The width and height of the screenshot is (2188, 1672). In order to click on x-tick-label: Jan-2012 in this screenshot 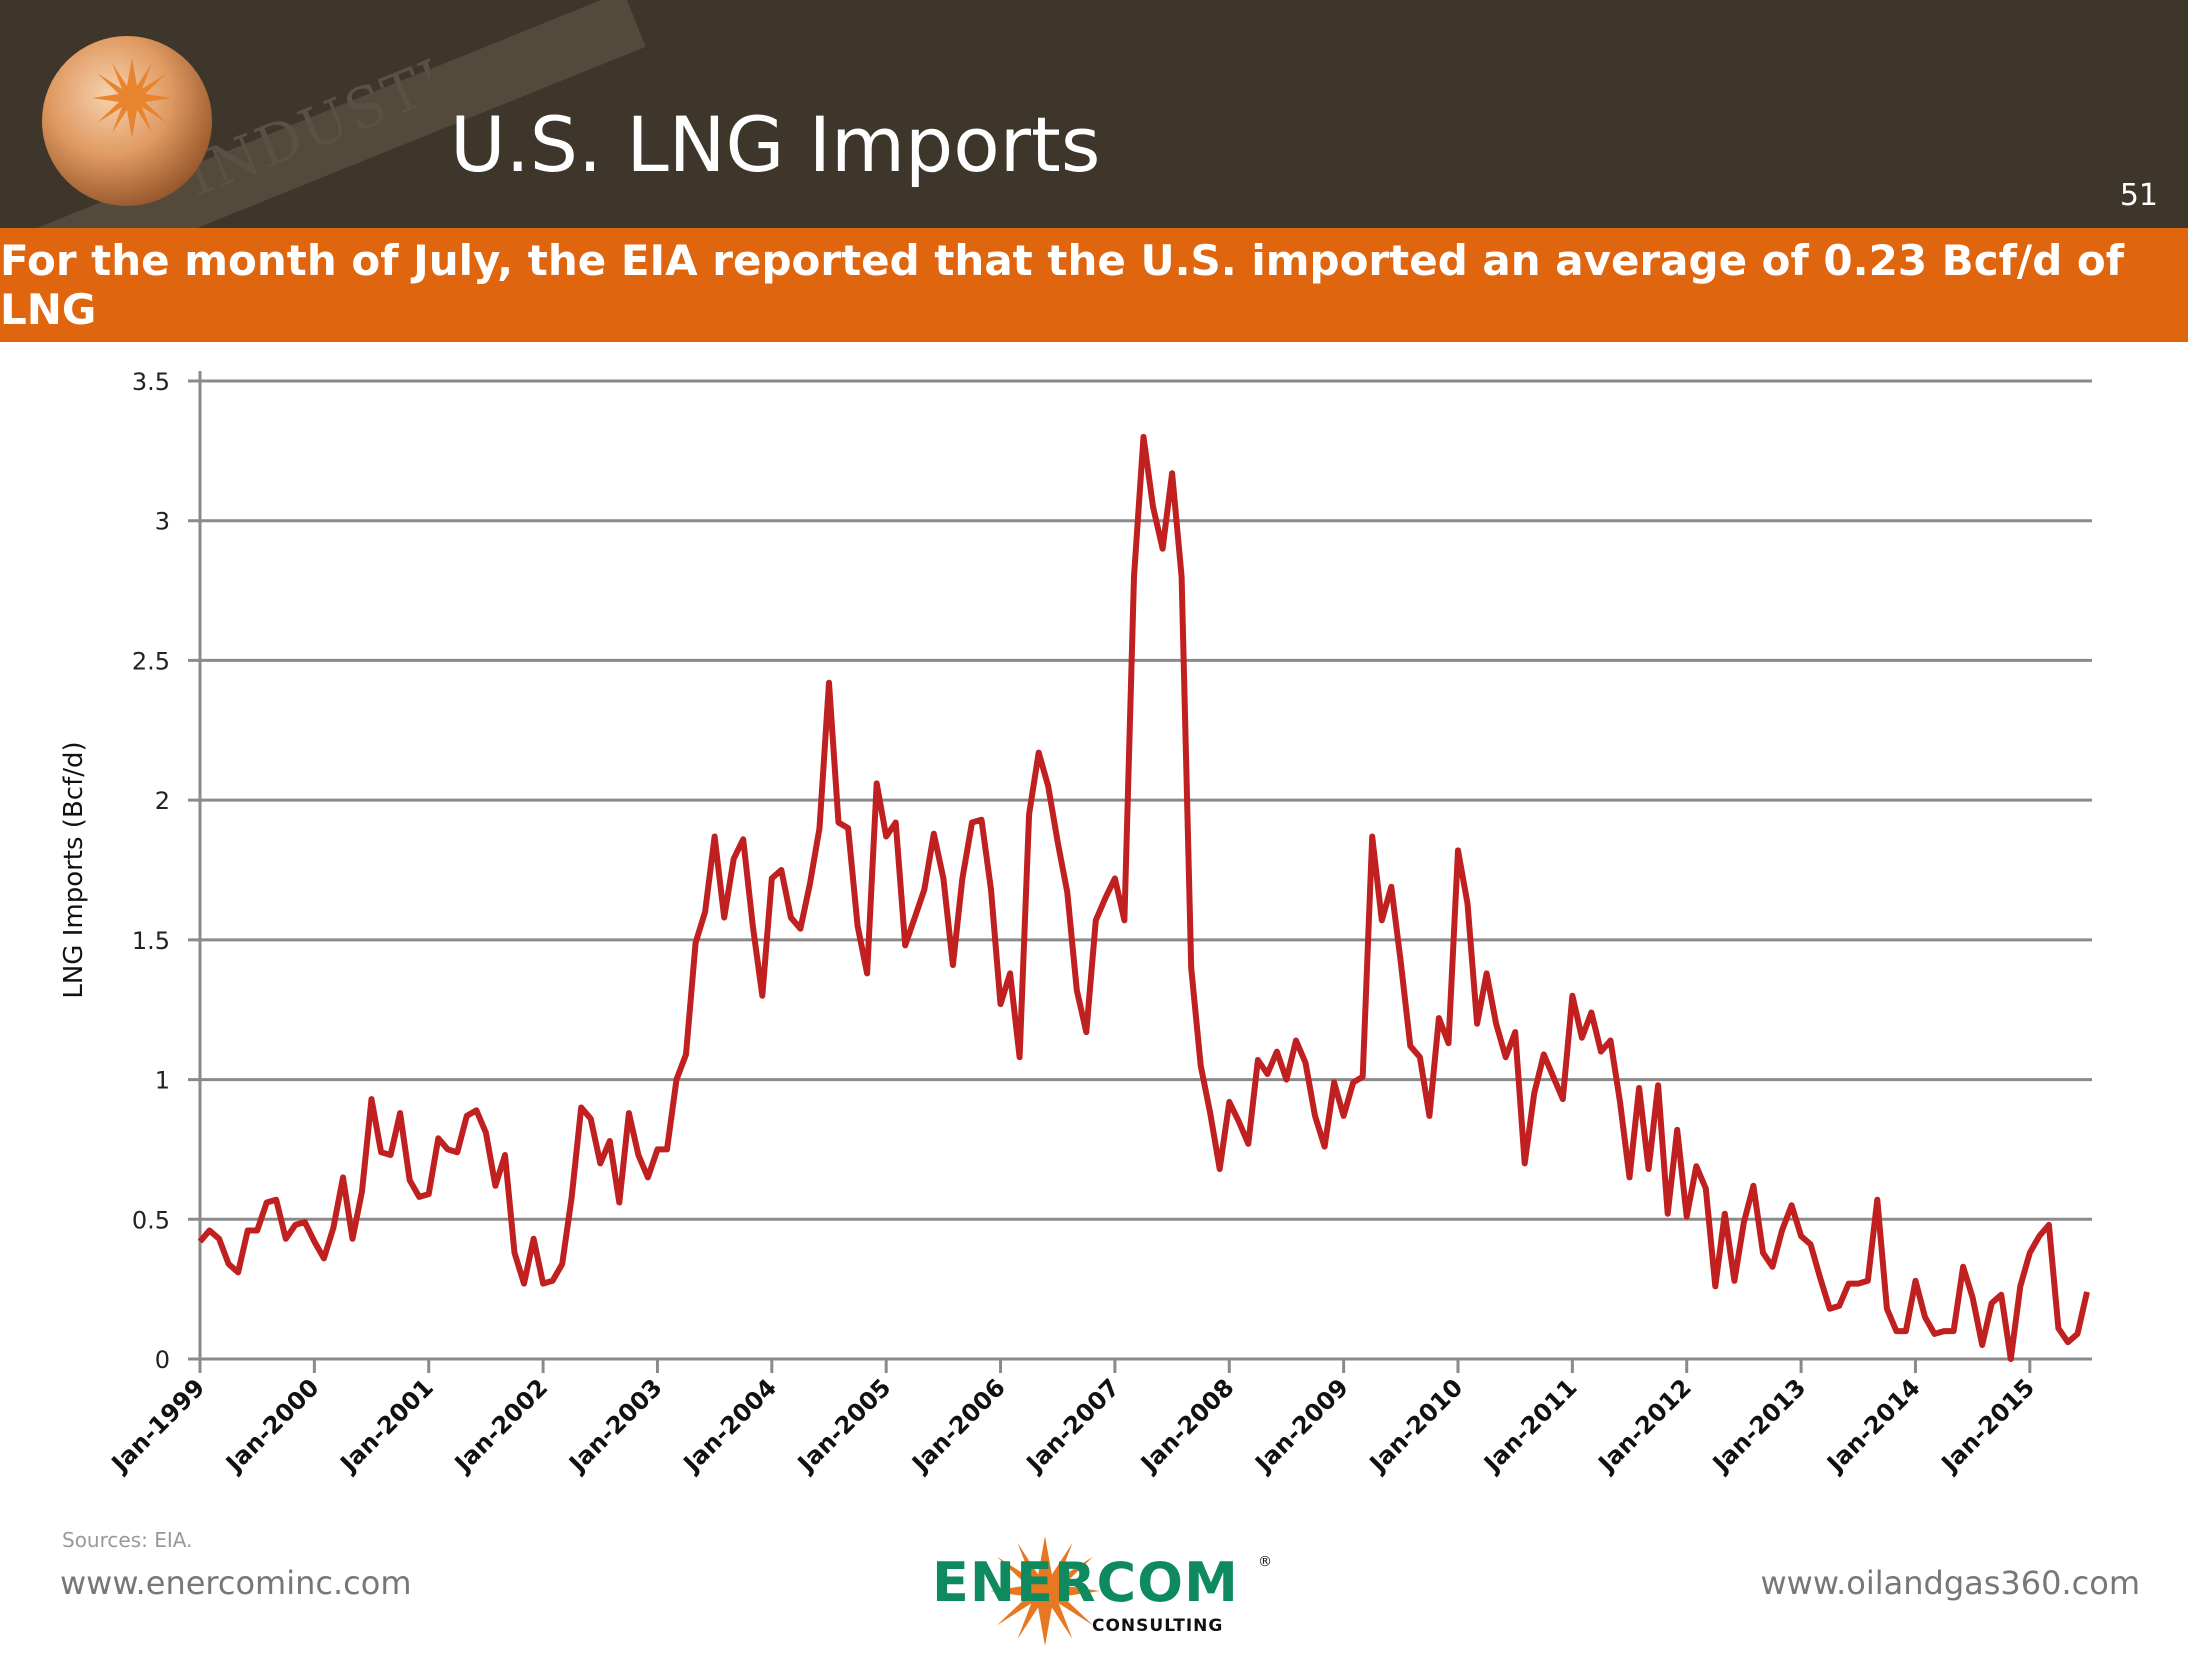, I will do `click(1644, 1425)`.